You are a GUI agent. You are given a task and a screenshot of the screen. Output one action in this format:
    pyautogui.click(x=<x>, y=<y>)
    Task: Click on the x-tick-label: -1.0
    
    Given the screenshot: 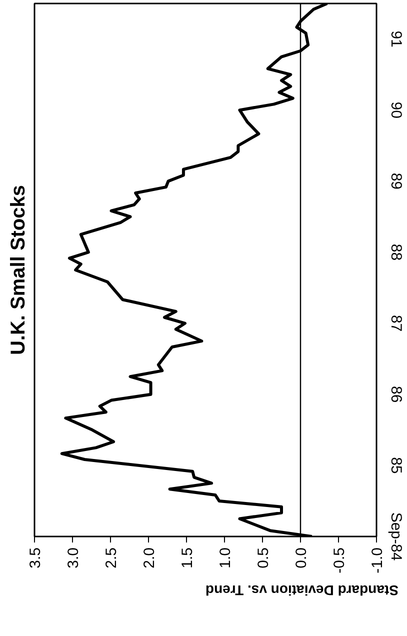 What is the action you would take?
    pyautogui.click(x=377, y=560)
    